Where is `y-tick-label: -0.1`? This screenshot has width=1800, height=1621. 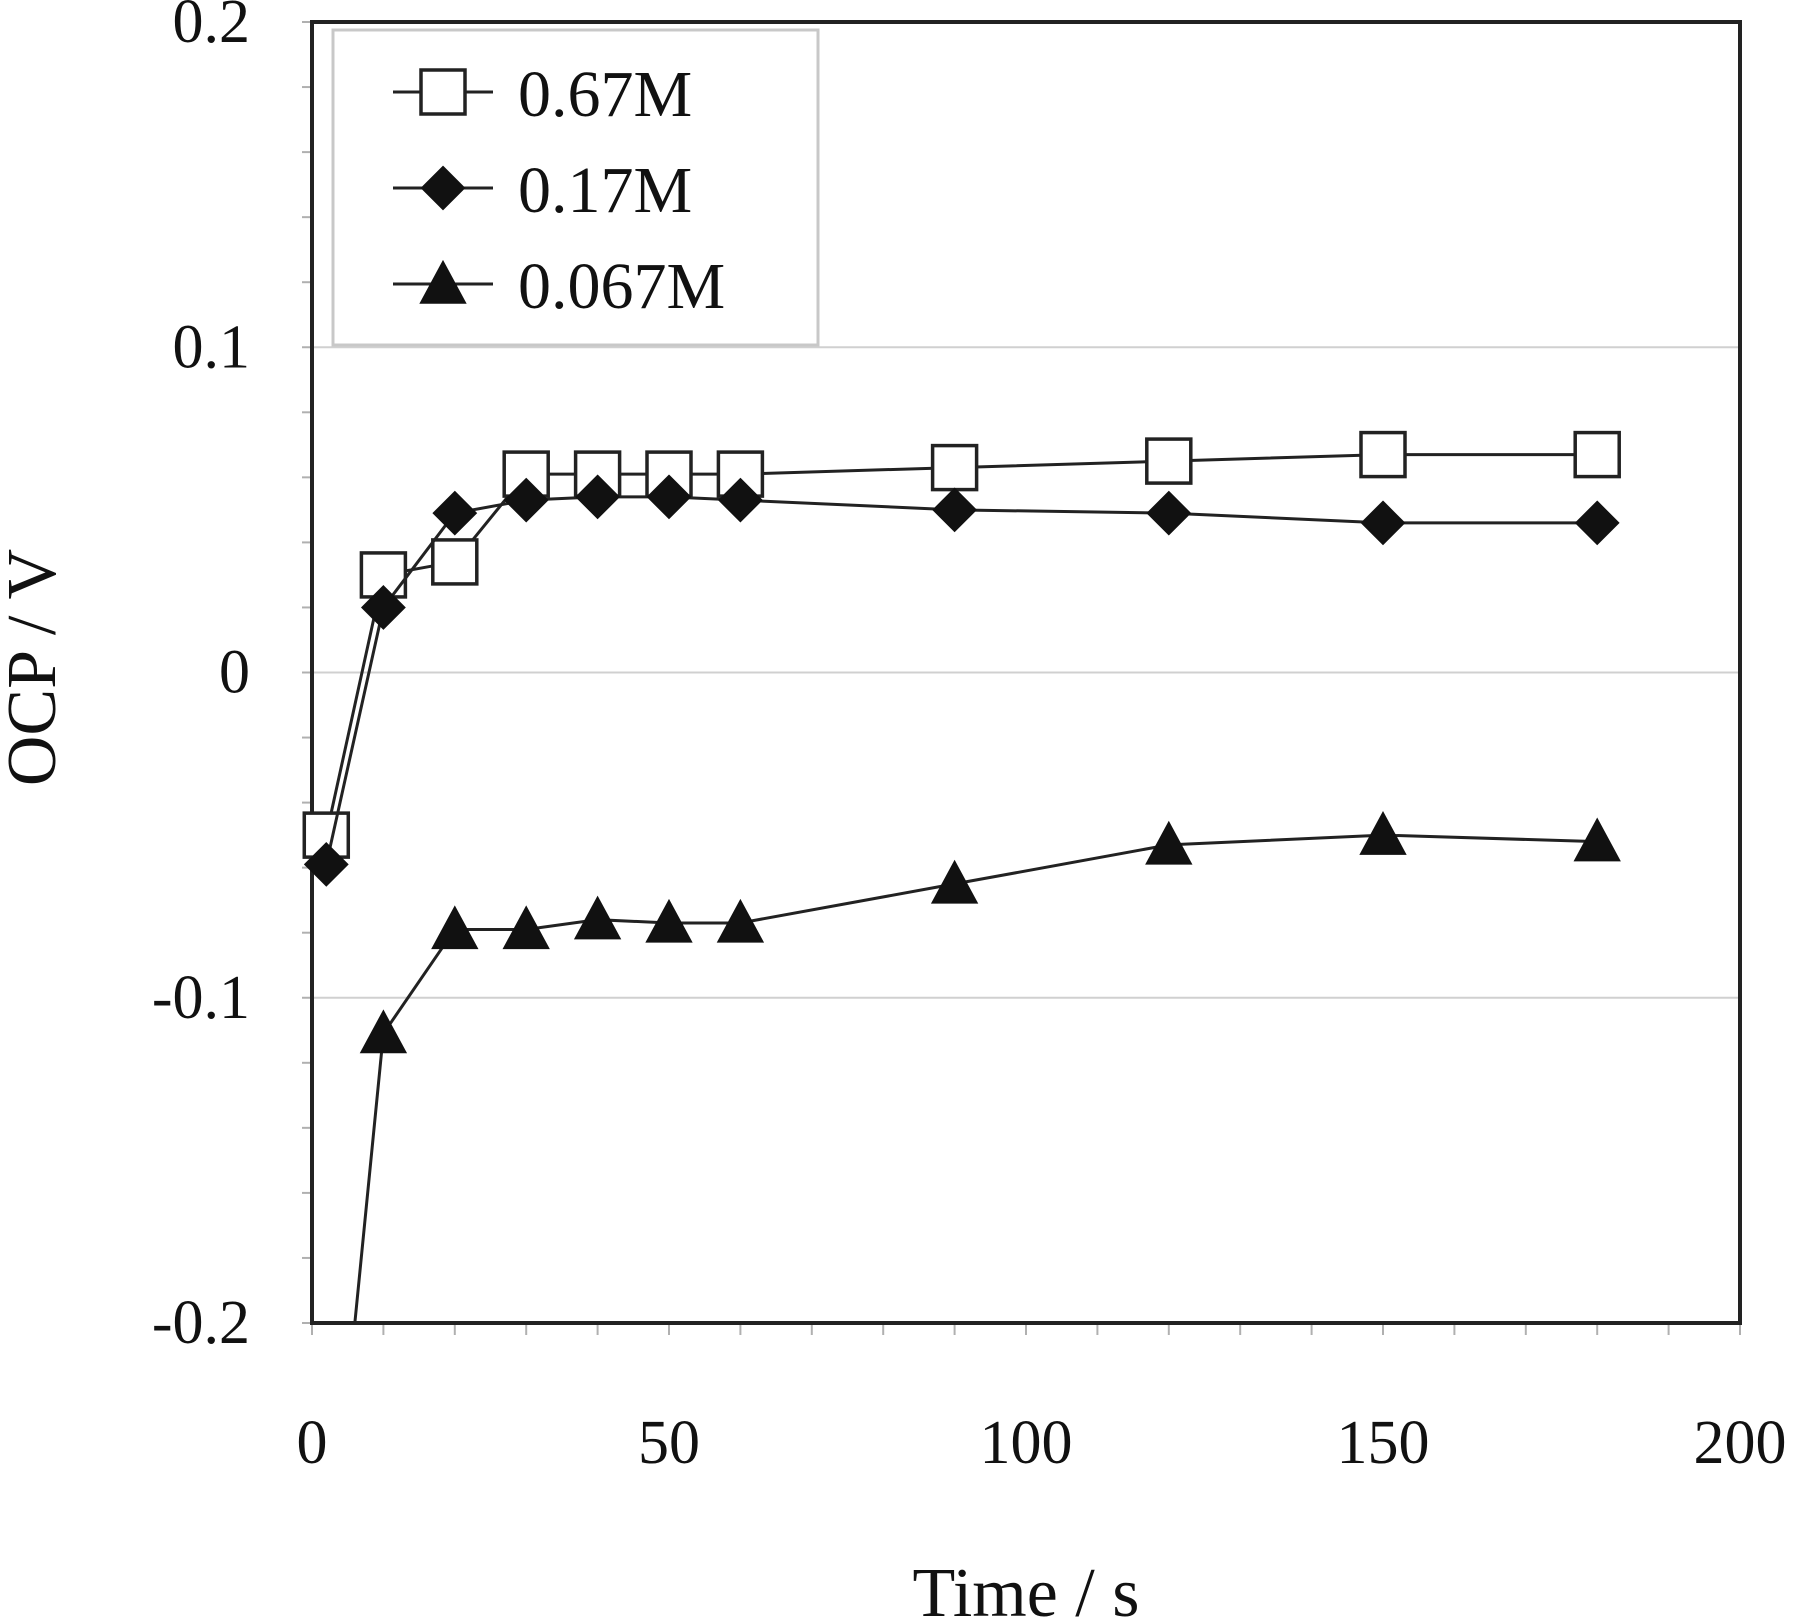 y-tick-label: -0.1 is located at coordinates (201, 998).